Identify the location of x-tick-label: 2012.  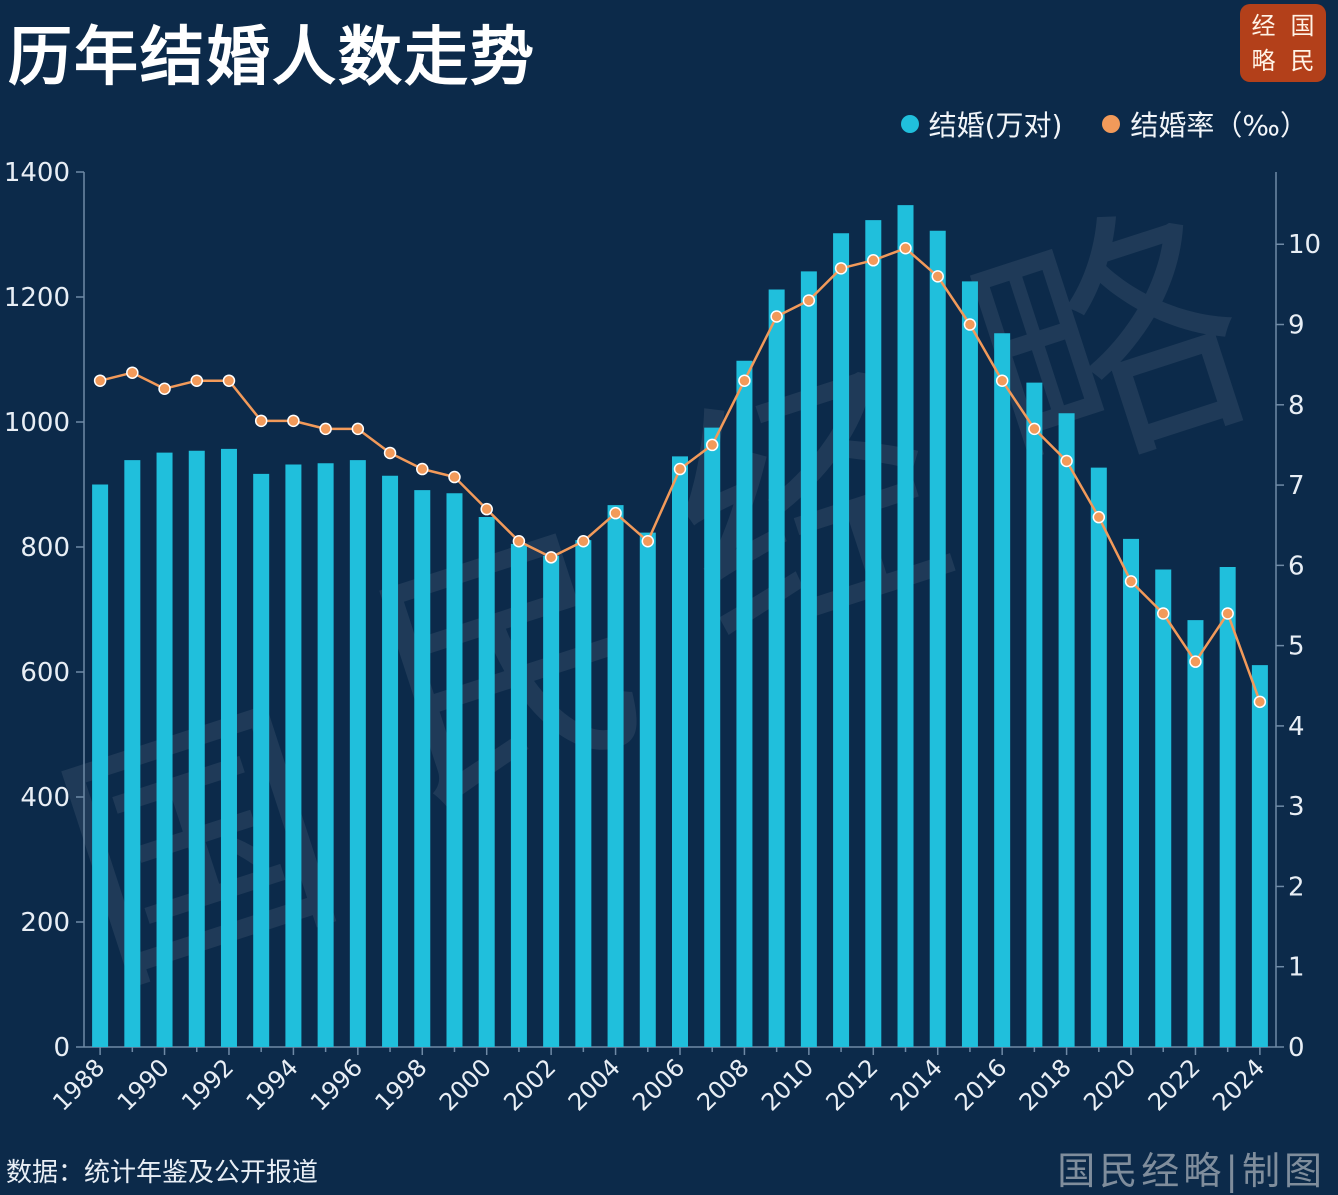
(852, 1084).